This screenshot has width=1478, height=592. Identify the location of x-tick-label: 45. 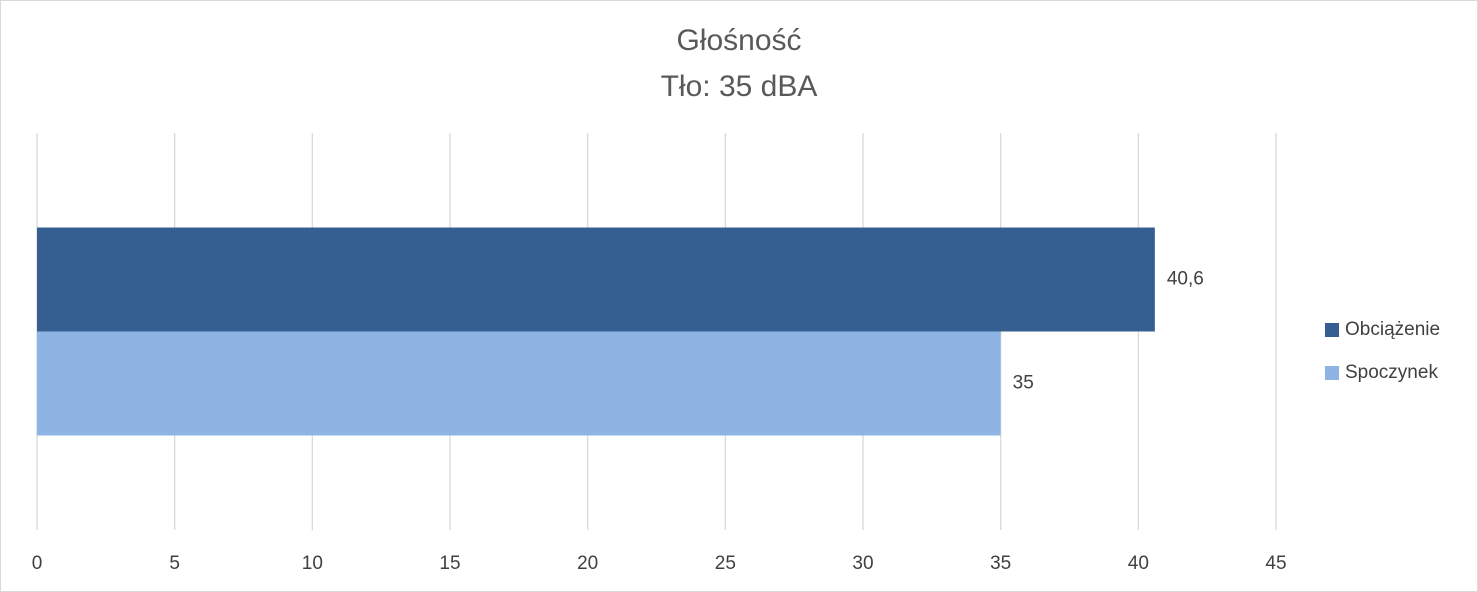
(1275, 563).